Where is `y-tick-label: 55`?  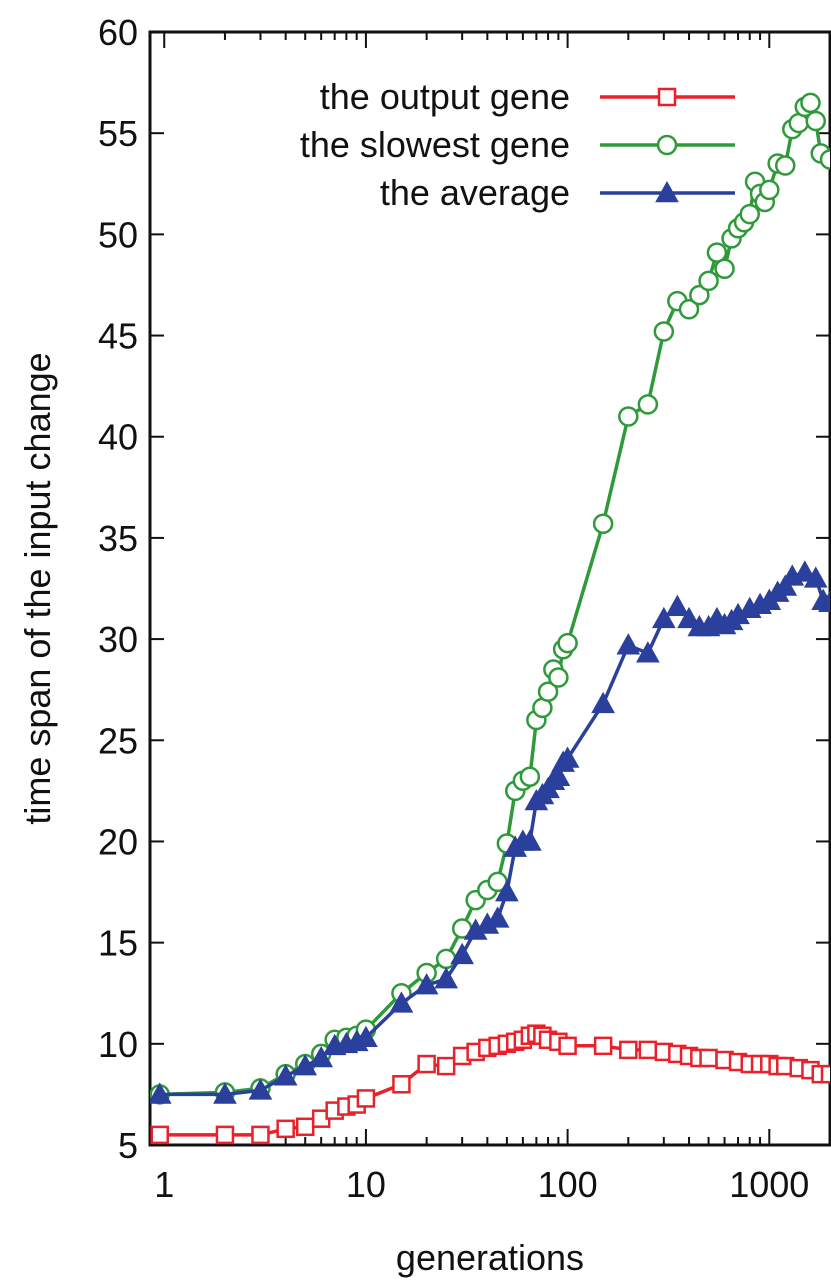
y-tick-label: 55 is located at coordinates (118, 133).